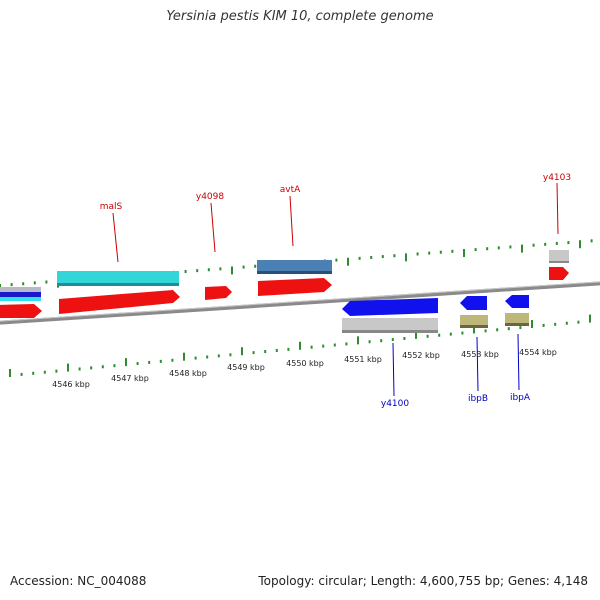 The image size is (600, 600). Describe the element at coordinates (294, 266) in the screenshot. I see `feature-blue-avta` at that location.